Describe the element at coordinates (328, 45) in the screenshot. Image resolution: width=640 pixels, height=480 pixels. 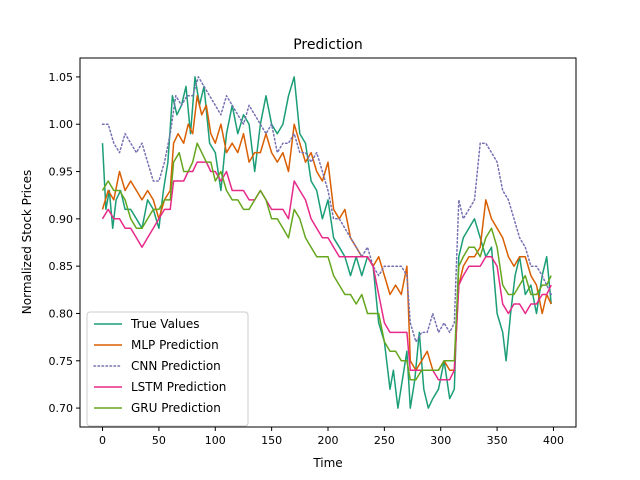
I see `chart-title: Prediction` at that location.